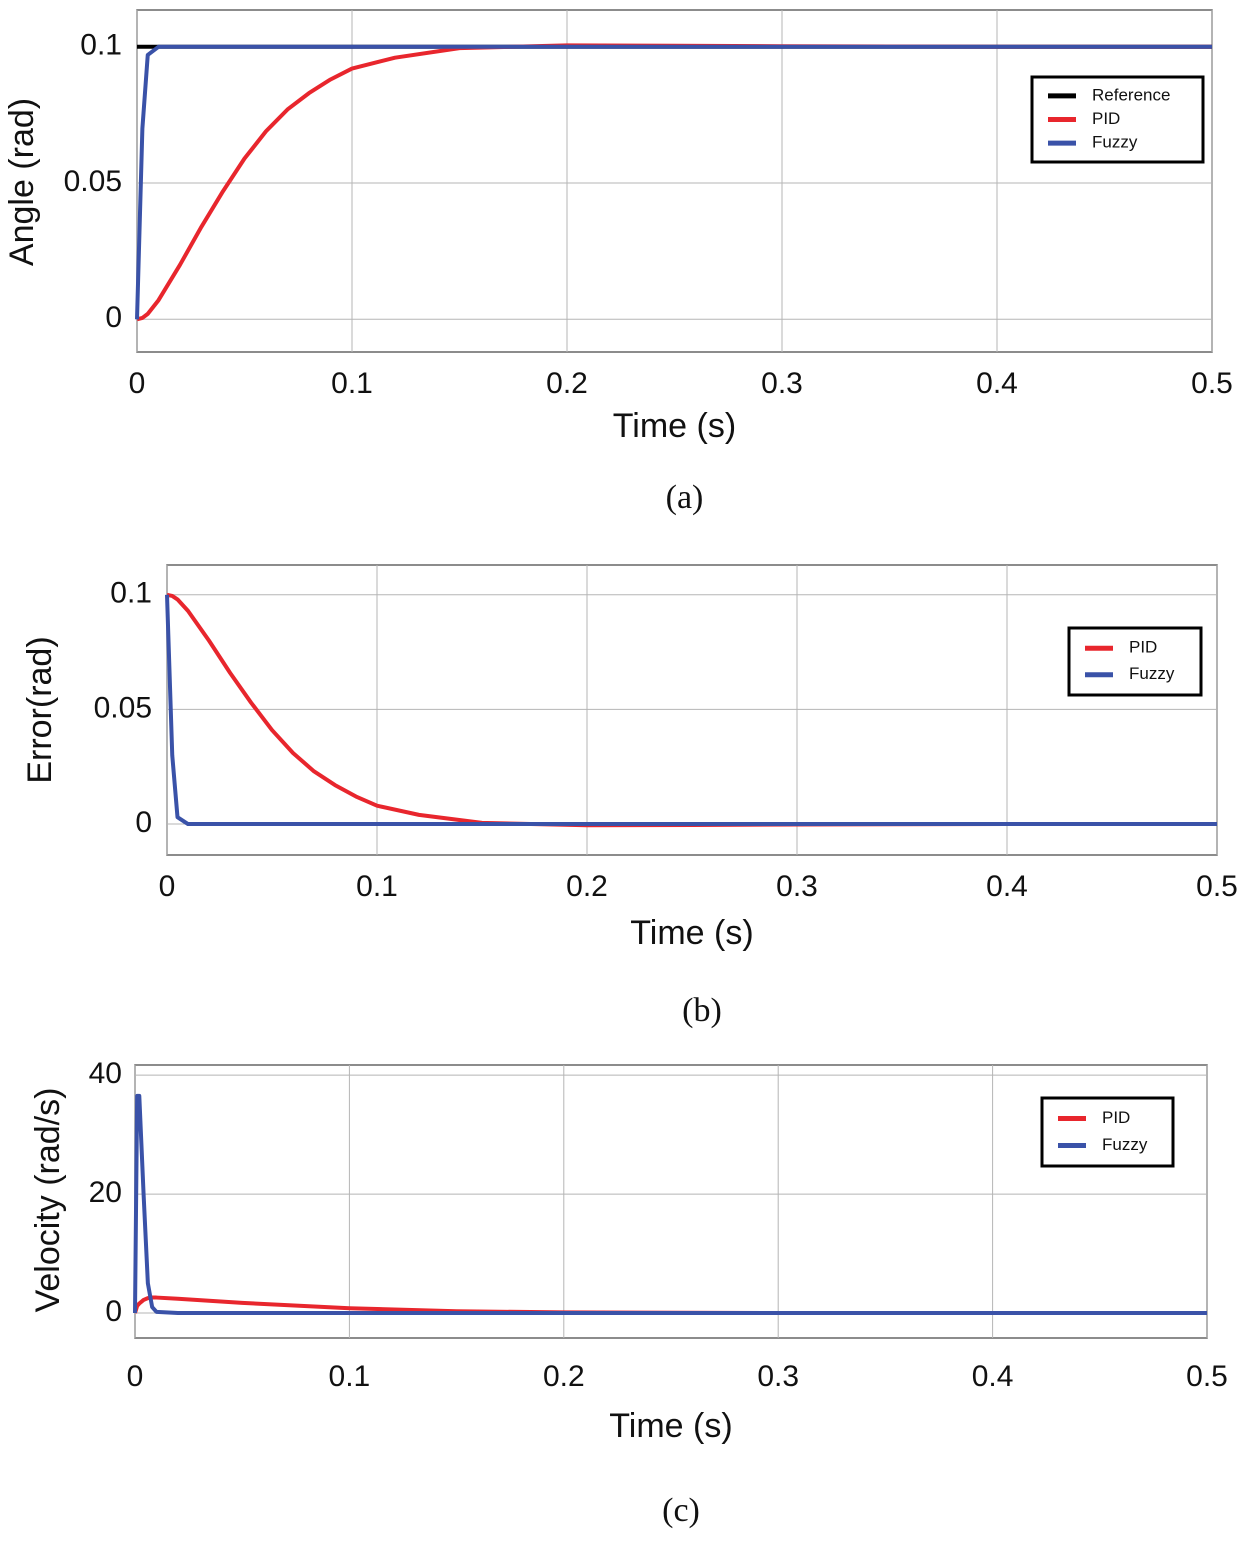  I want to click on y-axis-label: Angle (rad), so click(22, 182).